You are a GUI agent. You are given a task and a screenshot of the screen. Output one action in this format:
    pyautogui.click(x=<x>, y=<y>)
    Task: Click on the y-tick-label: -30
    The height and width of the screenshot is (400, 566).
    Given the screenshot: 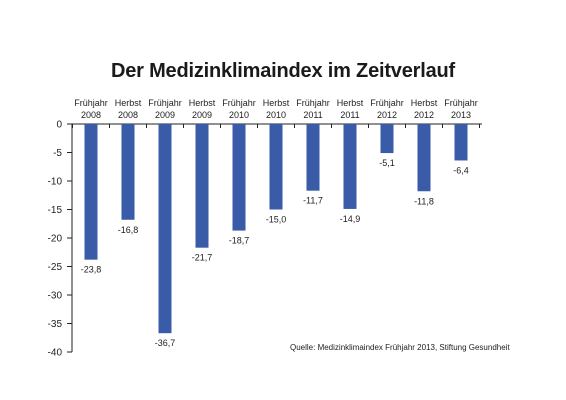 What is the action you would take?
    pyautogui.click(x=55, y=296)
    